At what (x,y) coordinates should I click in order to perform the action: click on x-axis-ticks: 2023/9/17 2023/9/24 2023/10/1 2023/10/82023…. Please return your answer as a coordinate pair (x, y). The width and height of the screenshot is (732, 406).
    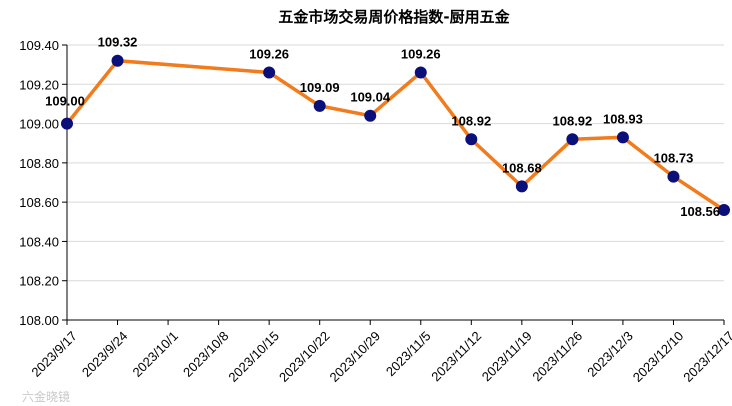
    Looking at the image, I should click on (380, 356).